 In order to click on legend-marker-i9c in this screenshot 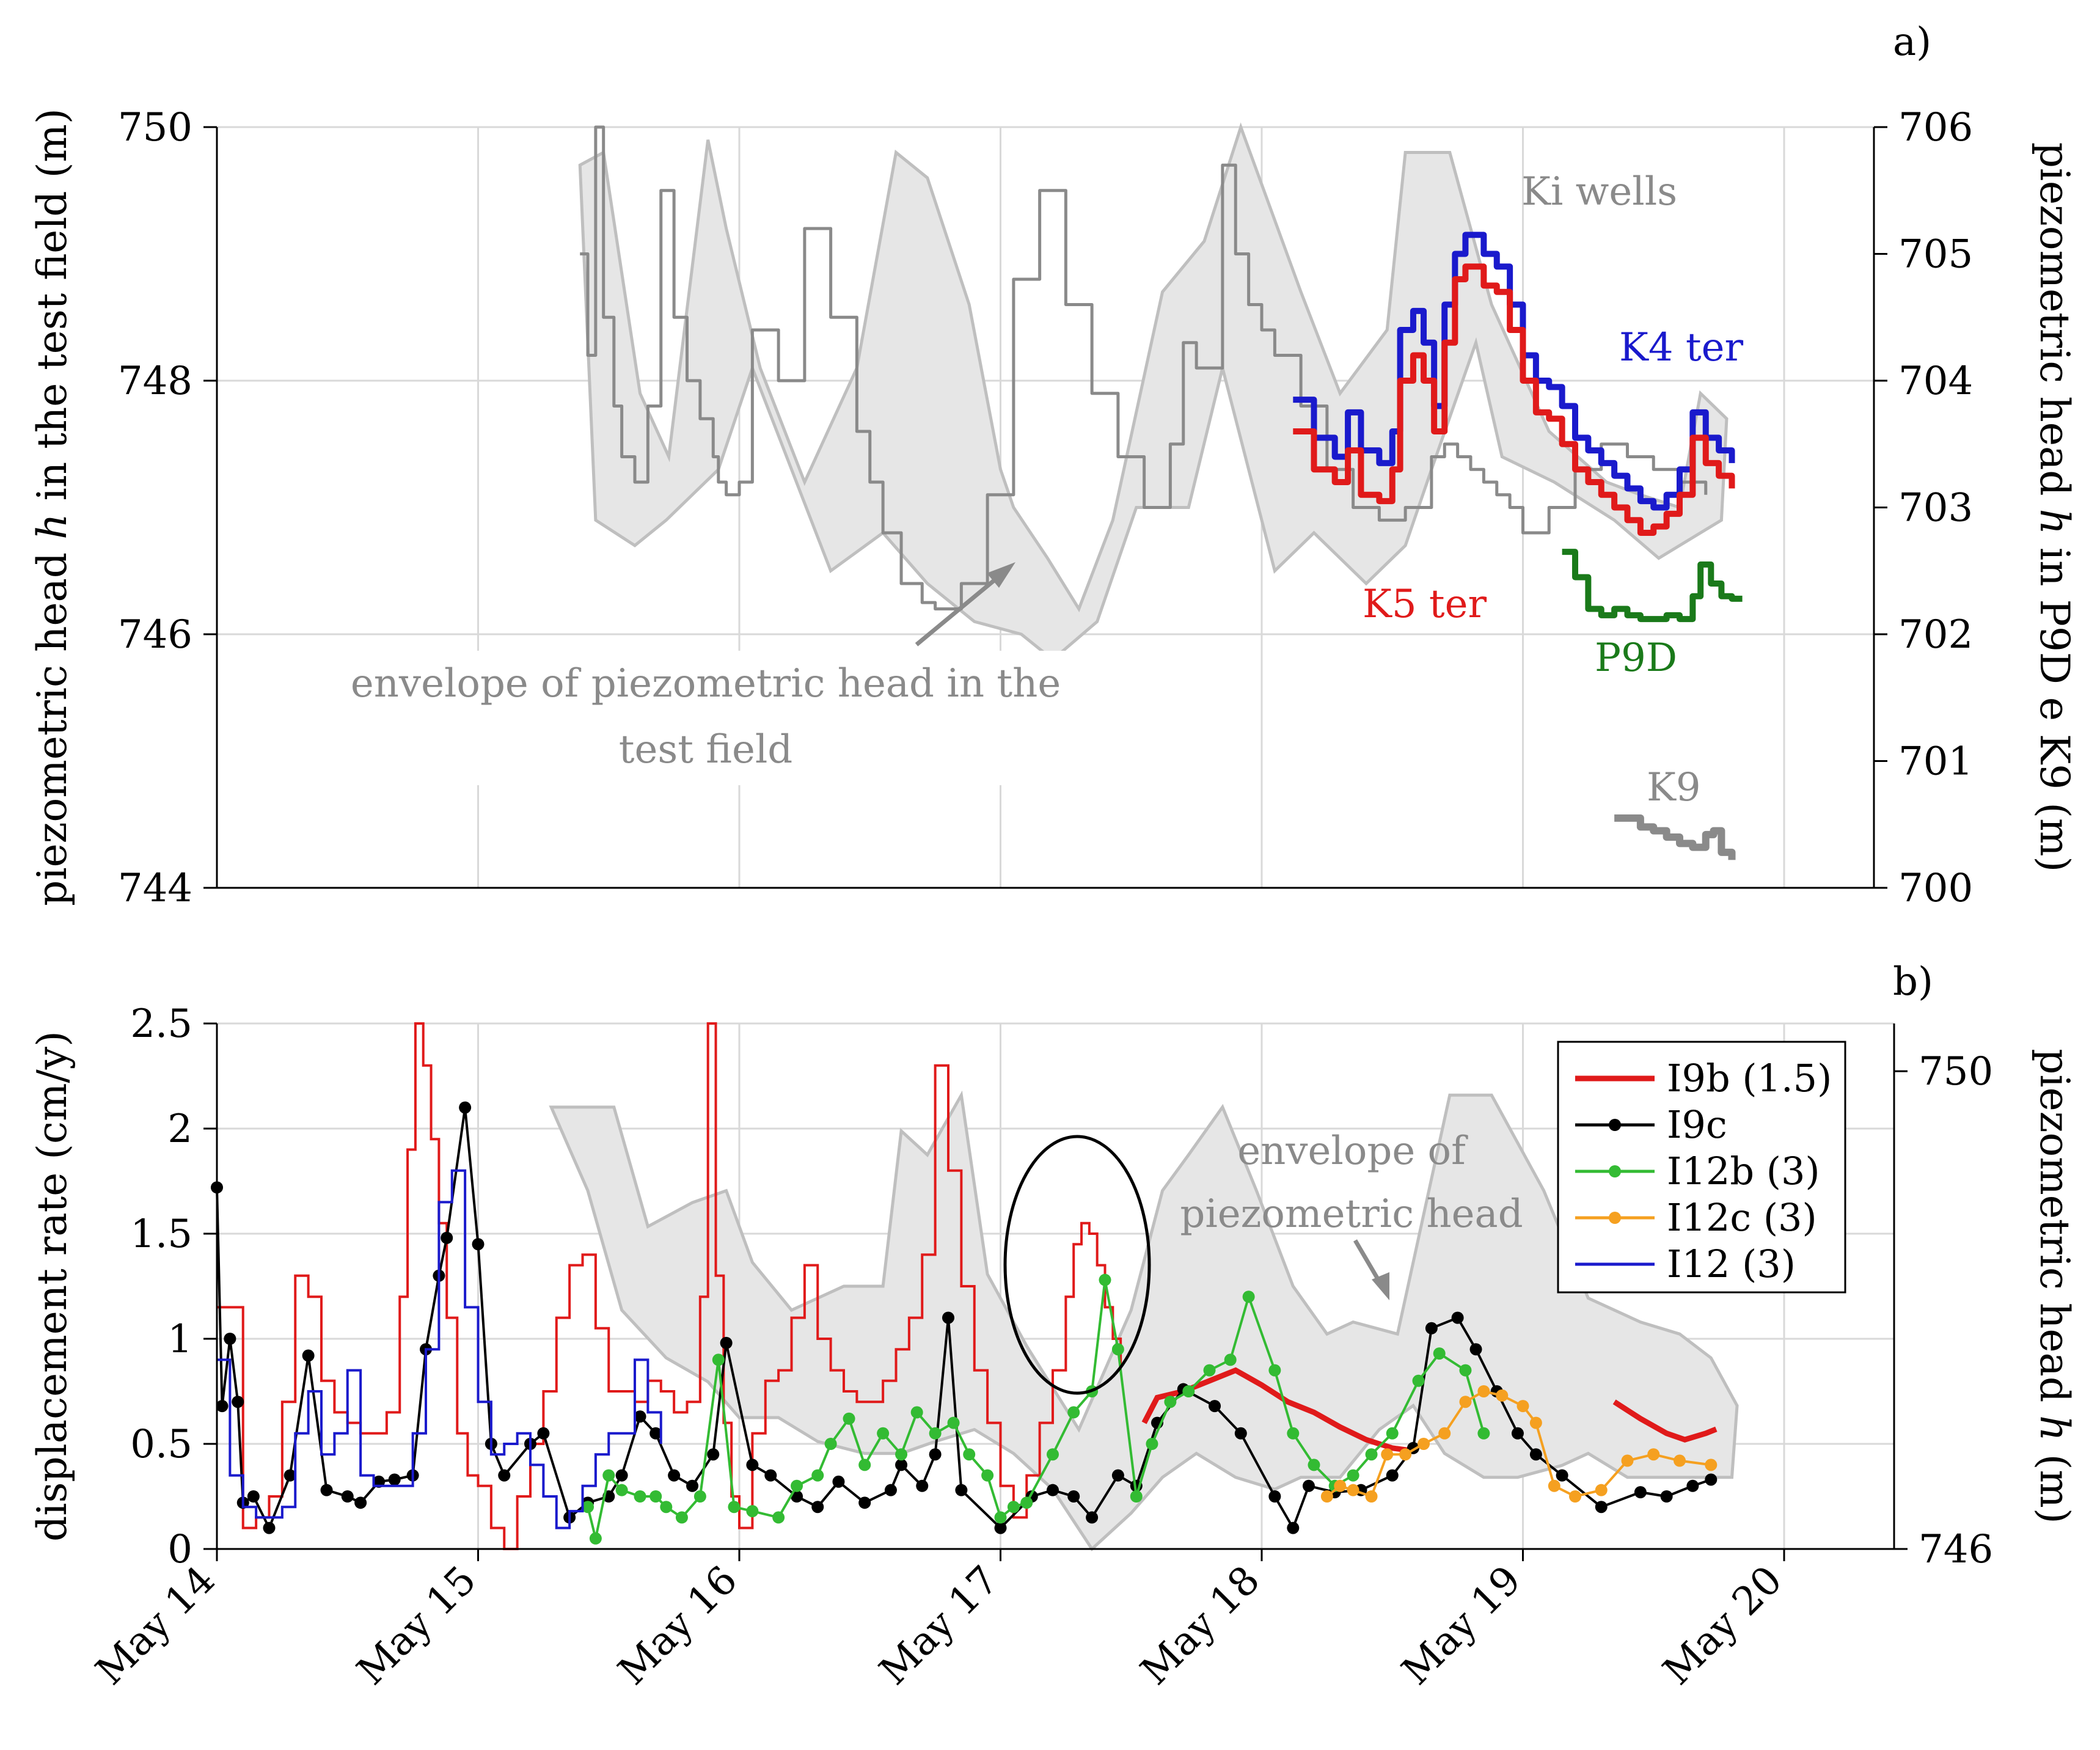, I will do `click(1615, 1125)`.